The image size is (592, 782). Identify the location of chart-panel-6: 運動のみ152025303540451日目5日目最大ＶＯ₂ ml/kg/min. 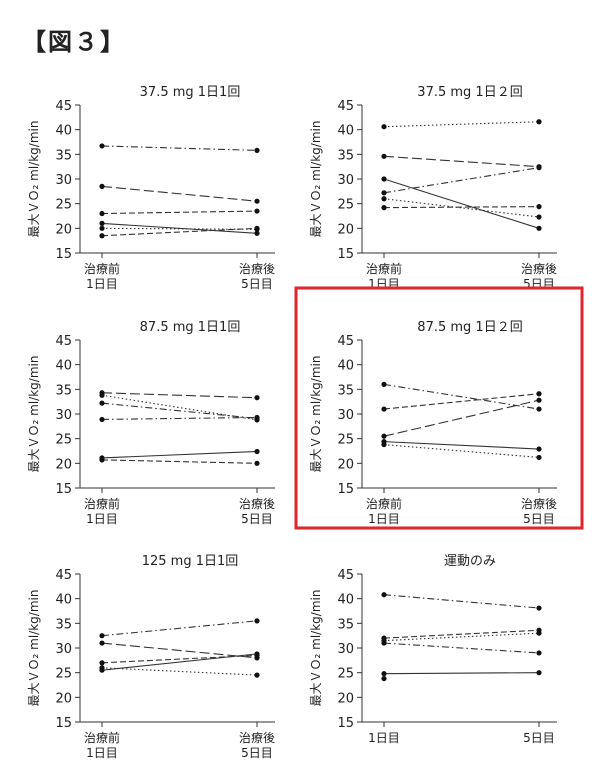
(433, 649).